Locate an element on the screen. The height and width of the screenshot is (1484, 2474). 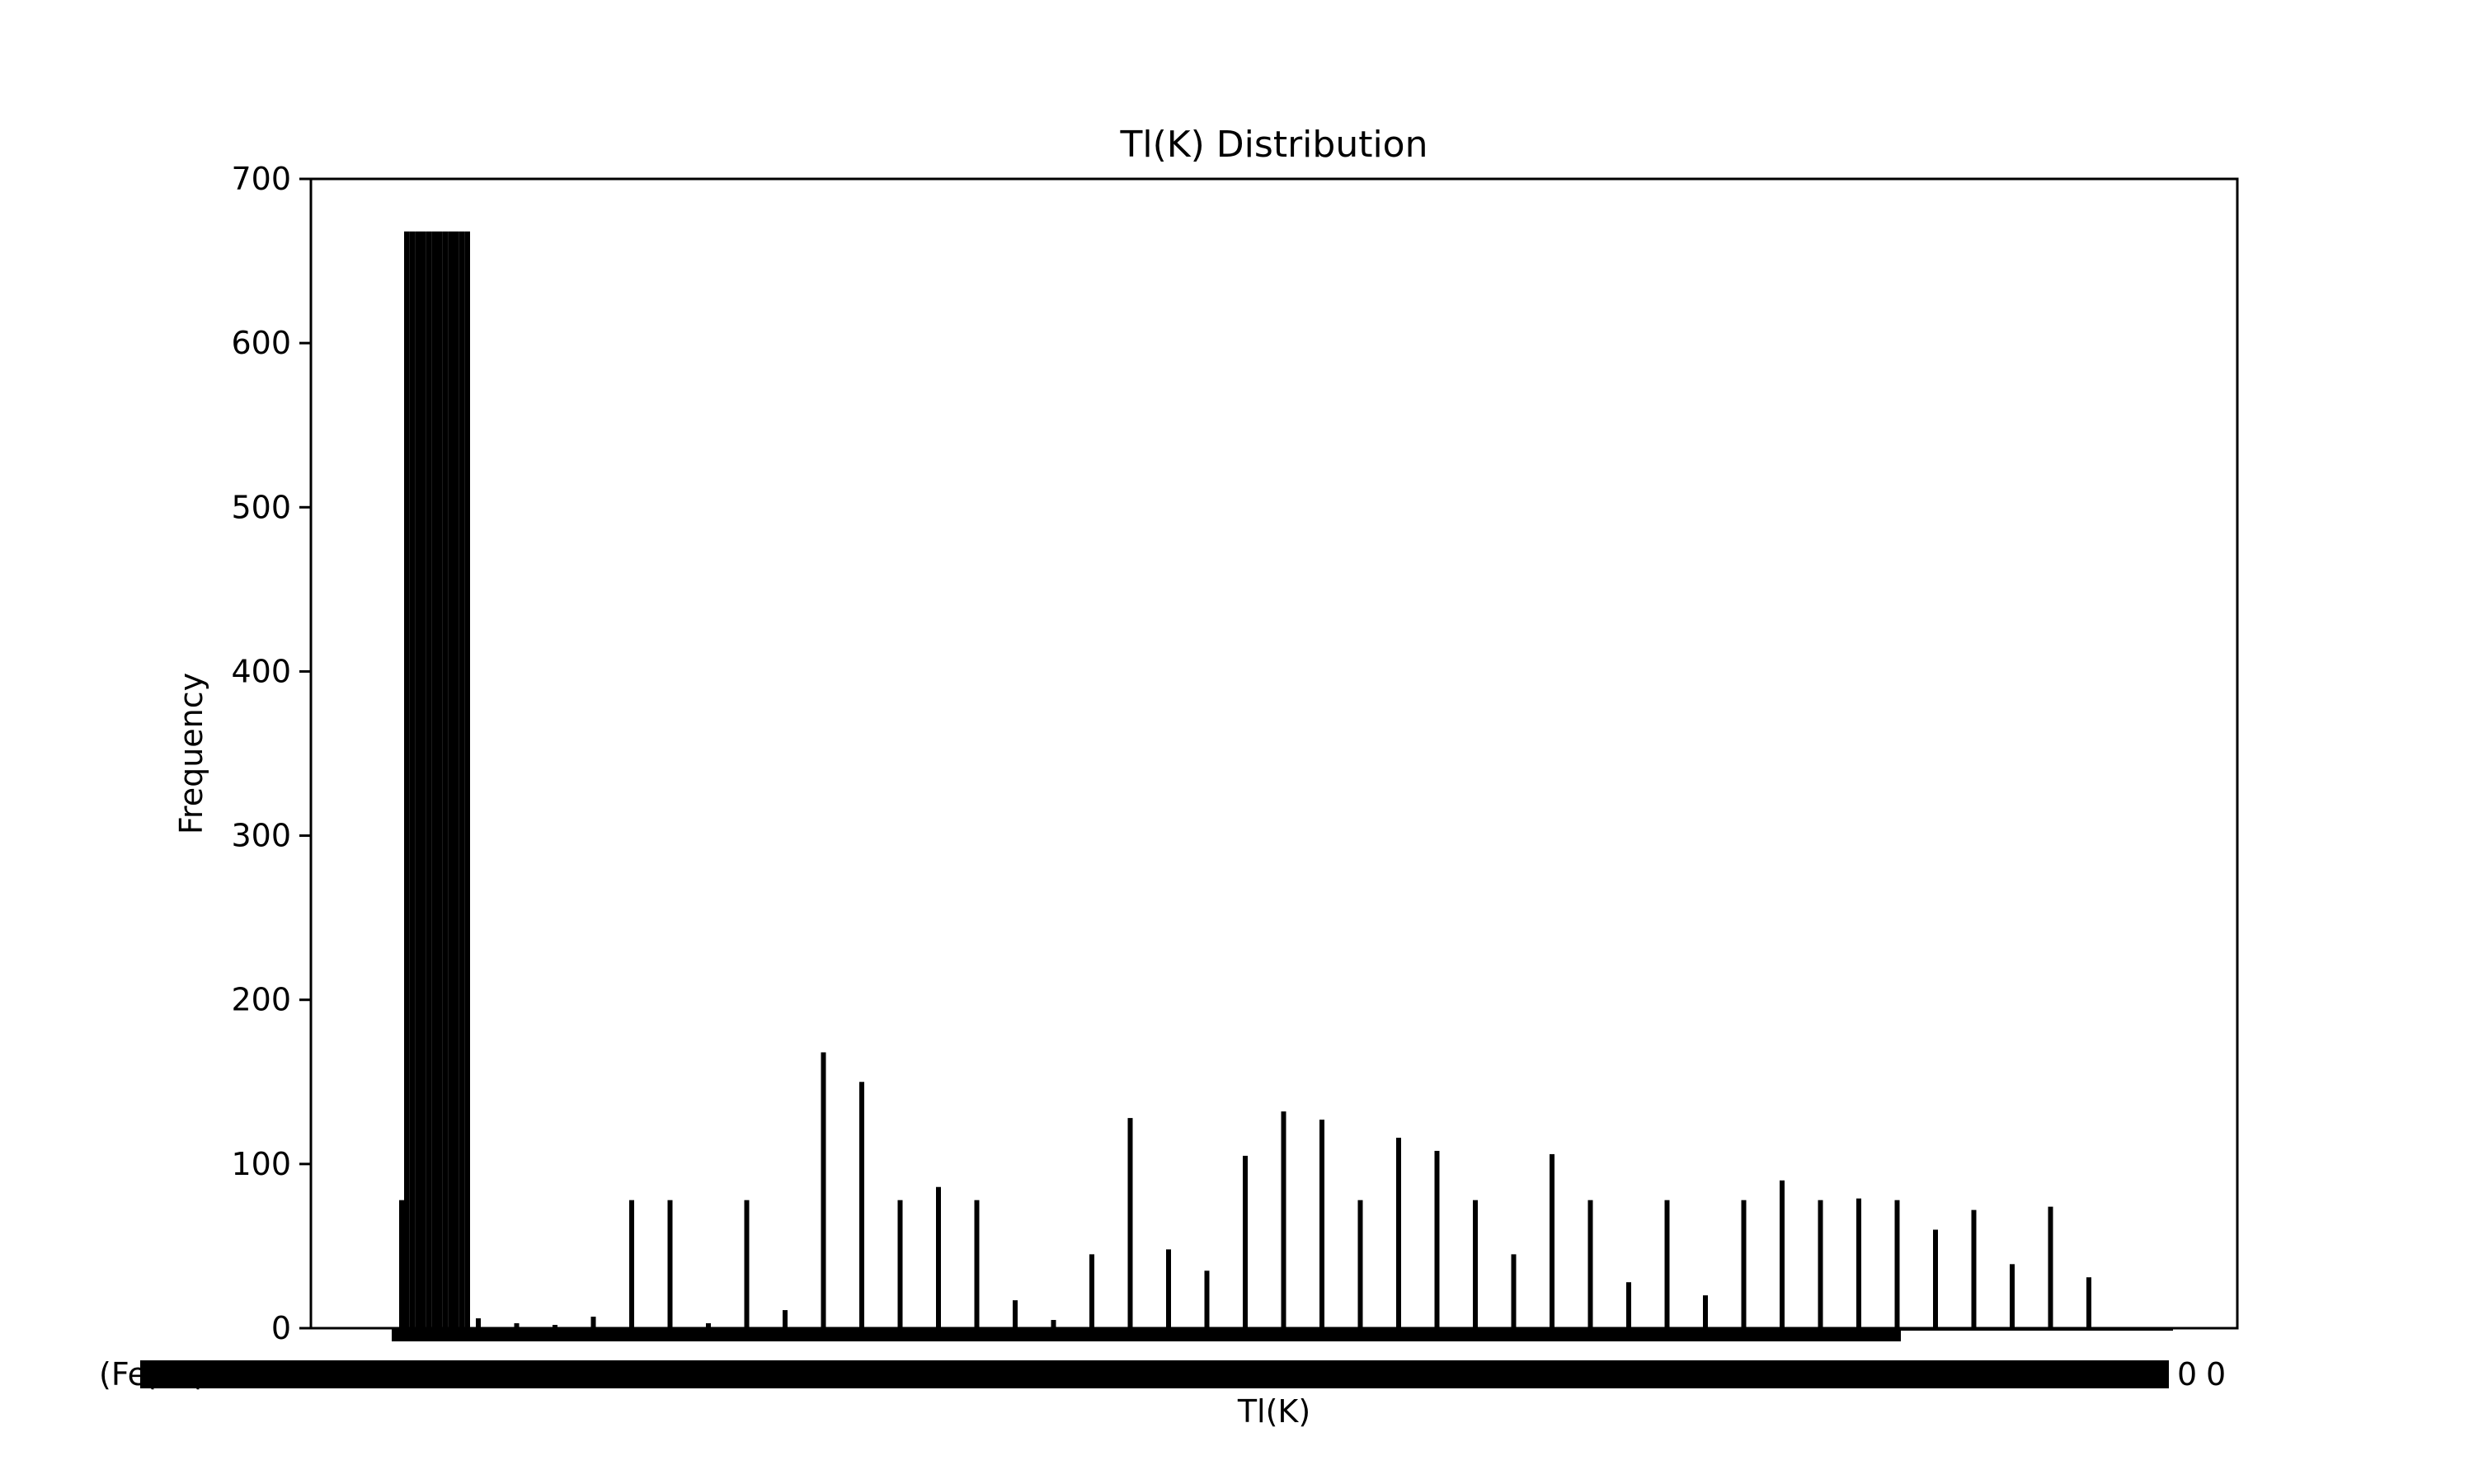
y-tick-label-7: 700 is located at coordinates (261, 179).